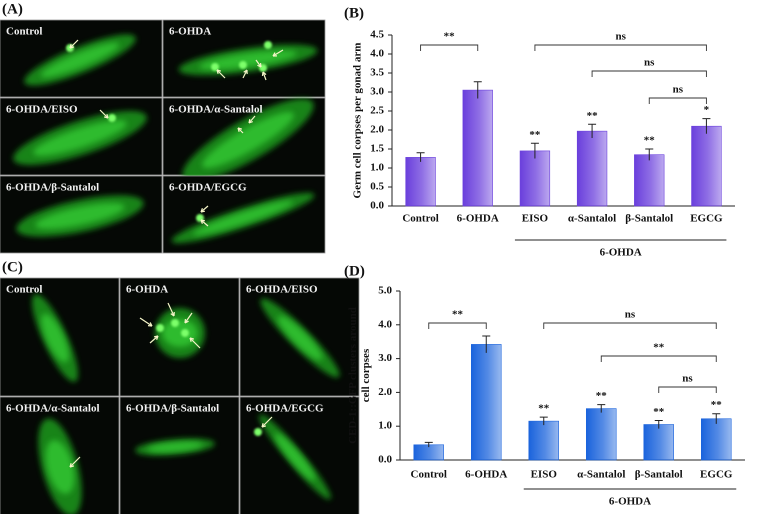  Describe the element at coordinates (621, 253) in the screenshot. I see `group-label: 6-OHDA` at that location.